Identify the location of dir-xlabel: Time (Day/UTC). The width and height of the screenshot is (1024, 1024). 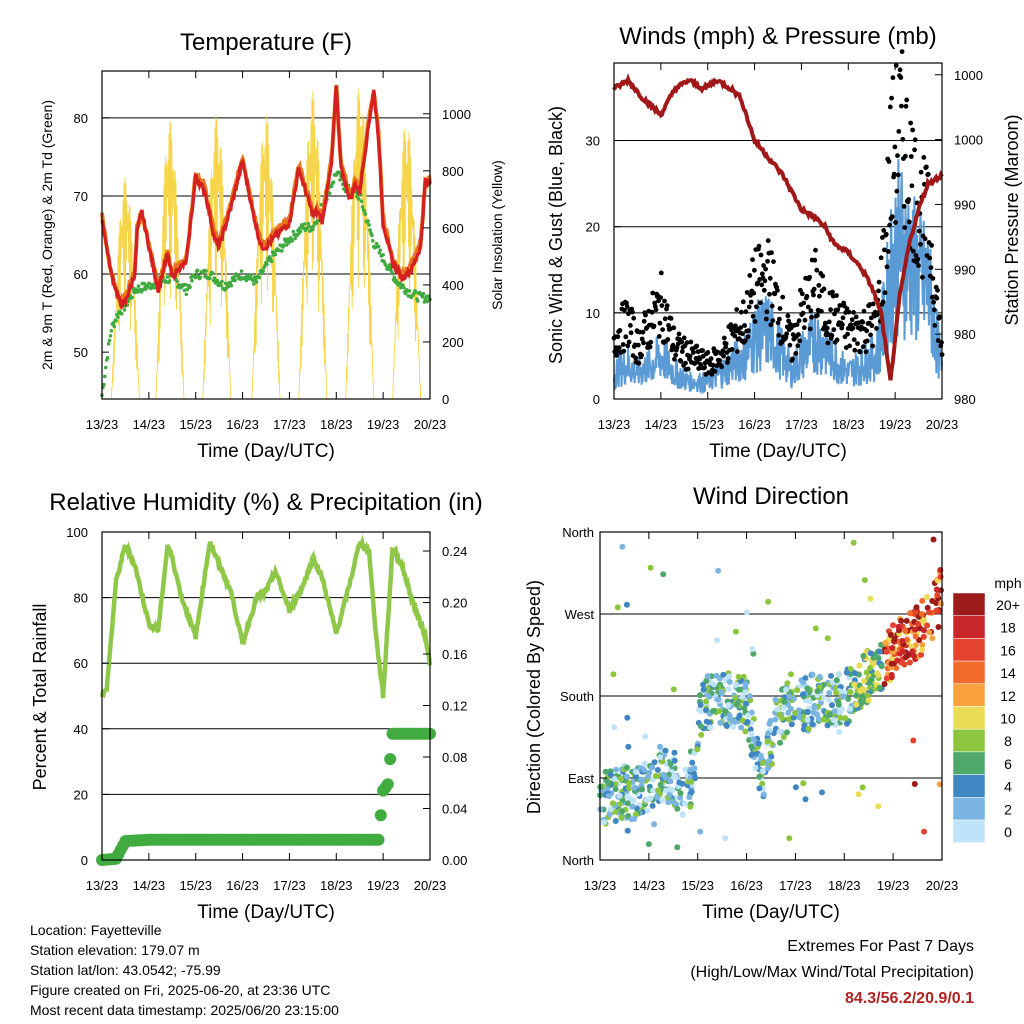
(771, 912).